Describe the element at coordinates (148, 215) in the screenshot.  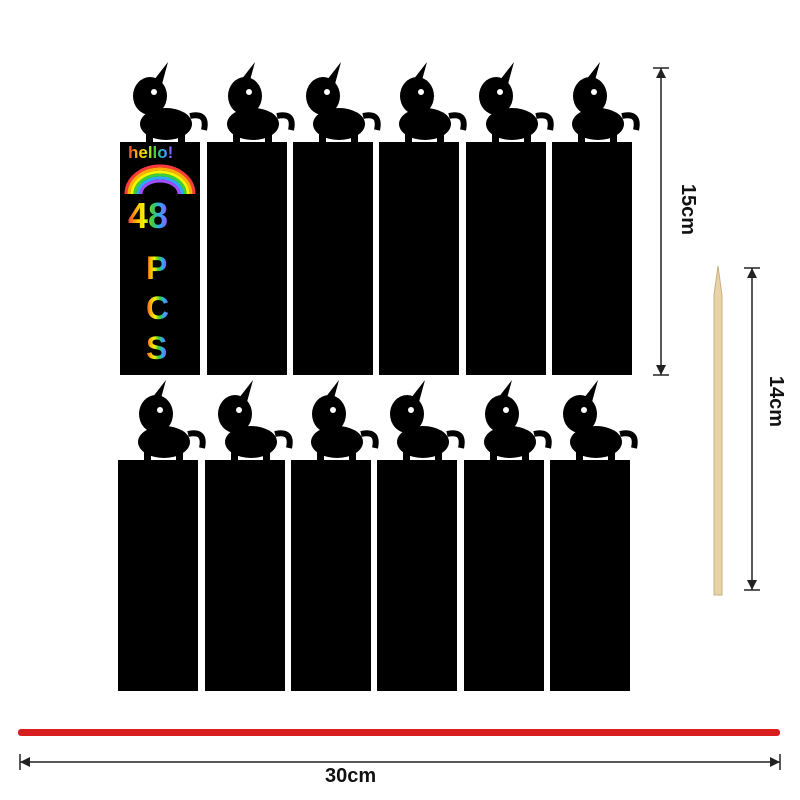
I see `count-text: 48` at that location.